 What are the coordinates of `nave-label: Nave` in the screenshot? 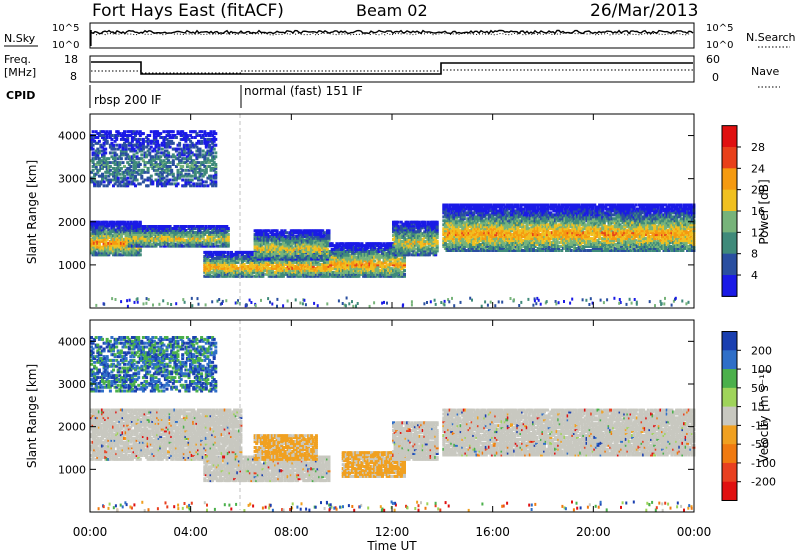 It's located at (765, 71).